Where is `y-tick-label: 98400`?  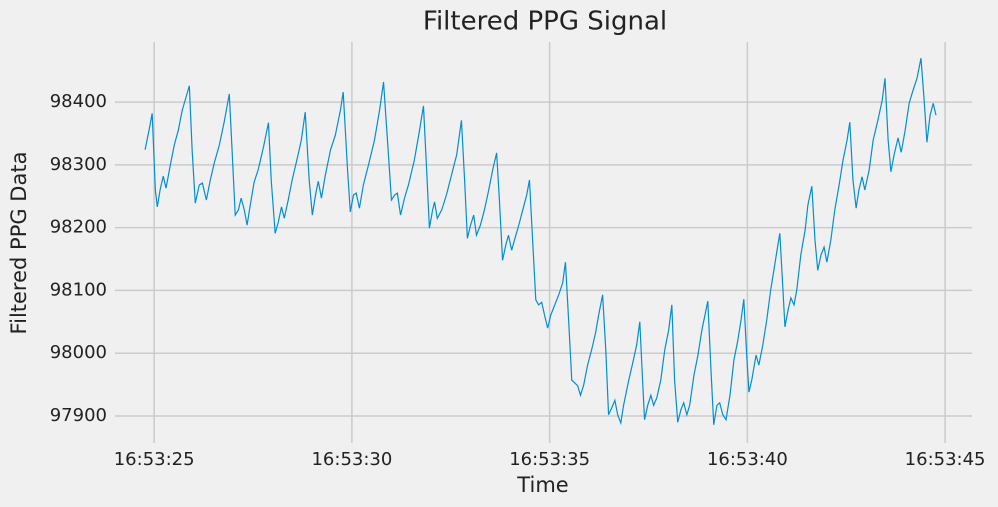 y-tick-label: 98400 is located at coordinates (78, 101).